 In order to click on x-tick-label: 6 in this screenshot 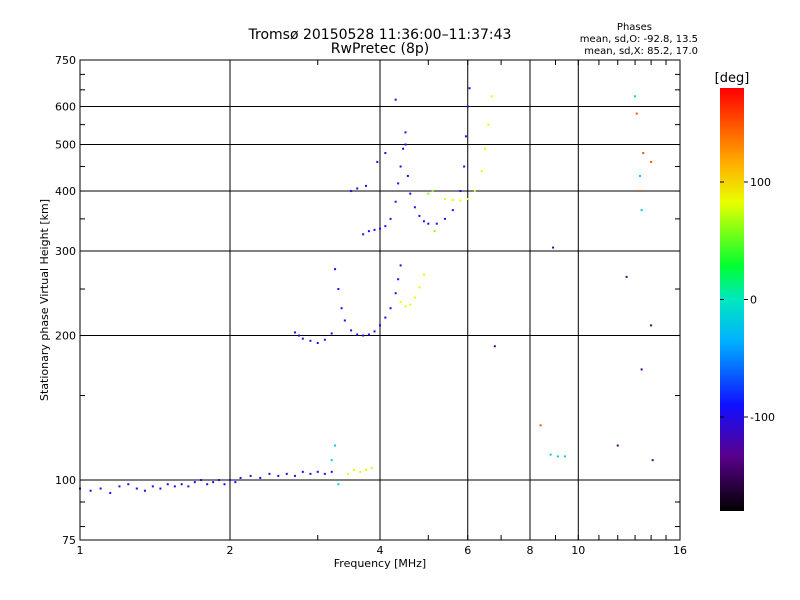, I will do `click(467, 550)`.